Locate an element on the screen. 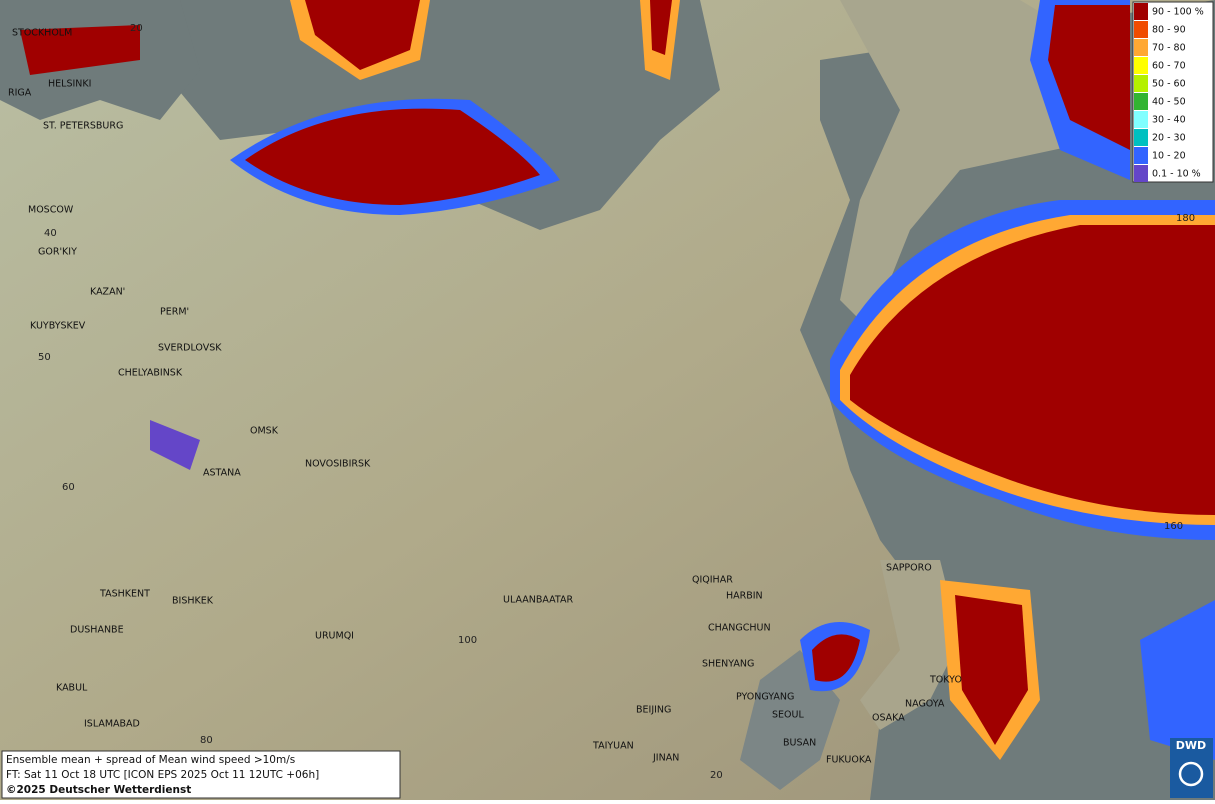 The height and width of the screenshot is (804, 1215). legend-label: 60 - 70 is located at coordinates (1169, 66).